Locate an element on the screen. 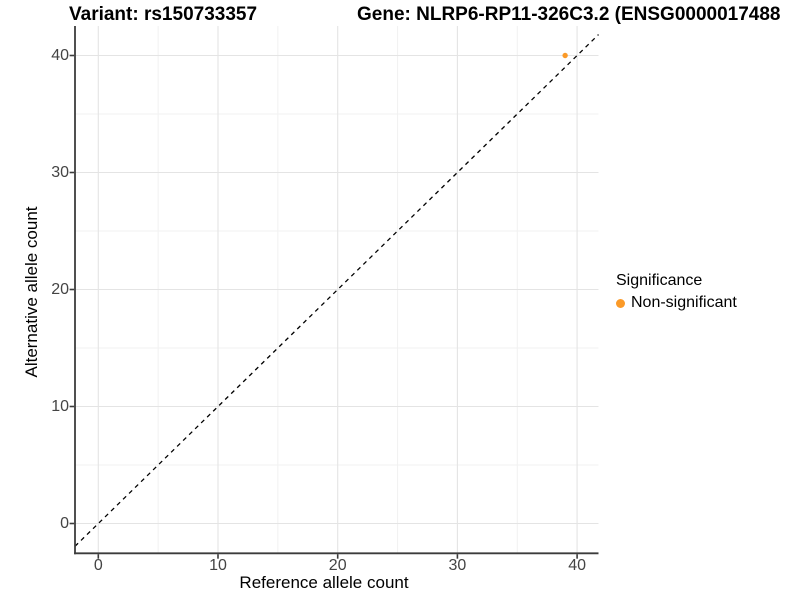 The height and width of the screenshot is (600, 800). y-tick-label: 10 is located at coordinates (60, 406).